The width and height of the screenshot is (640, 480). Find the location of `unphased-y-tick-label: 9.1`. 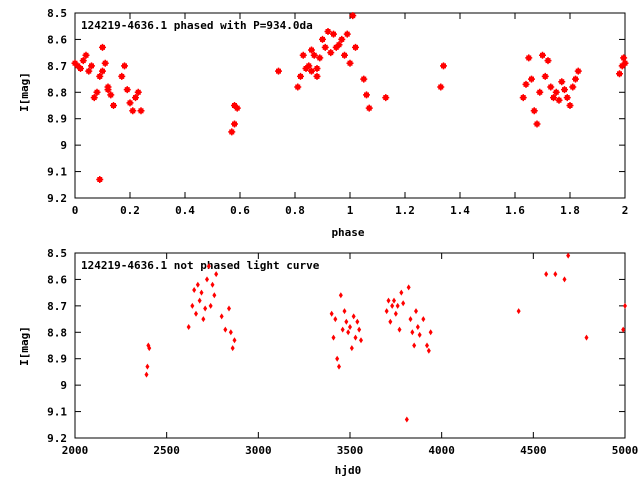

unphased-y-tick-label: 9.1 is located at coordinates (57, 412).